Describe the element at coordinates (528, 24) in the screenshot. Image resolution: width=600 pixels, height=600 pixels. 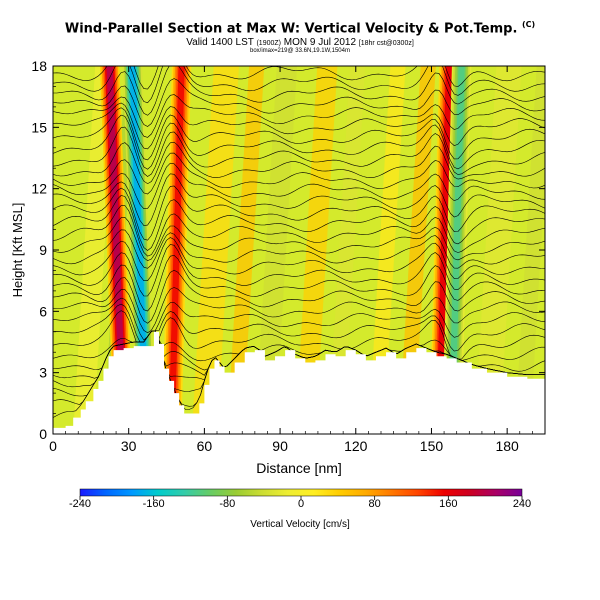
I see `title-mark: (C)` at that location.